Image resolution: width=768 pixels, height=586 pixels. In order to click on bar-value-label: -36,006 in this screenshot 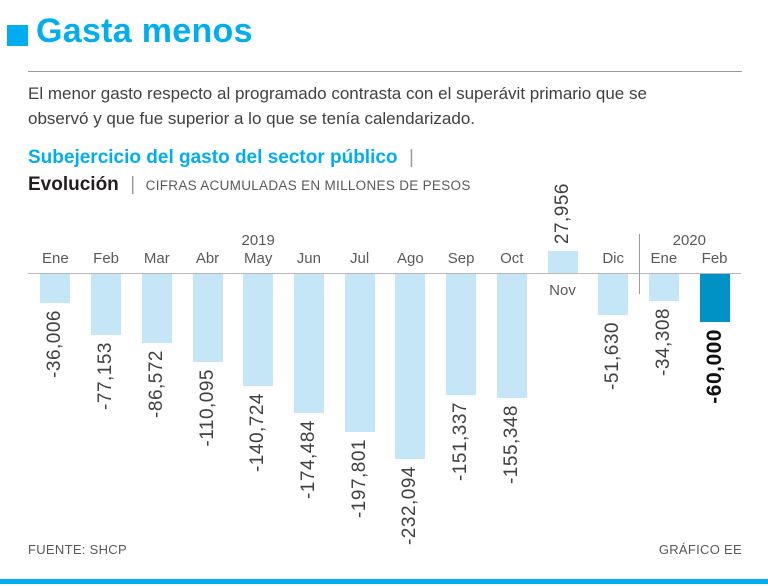, I will do `click(55, 344)`.